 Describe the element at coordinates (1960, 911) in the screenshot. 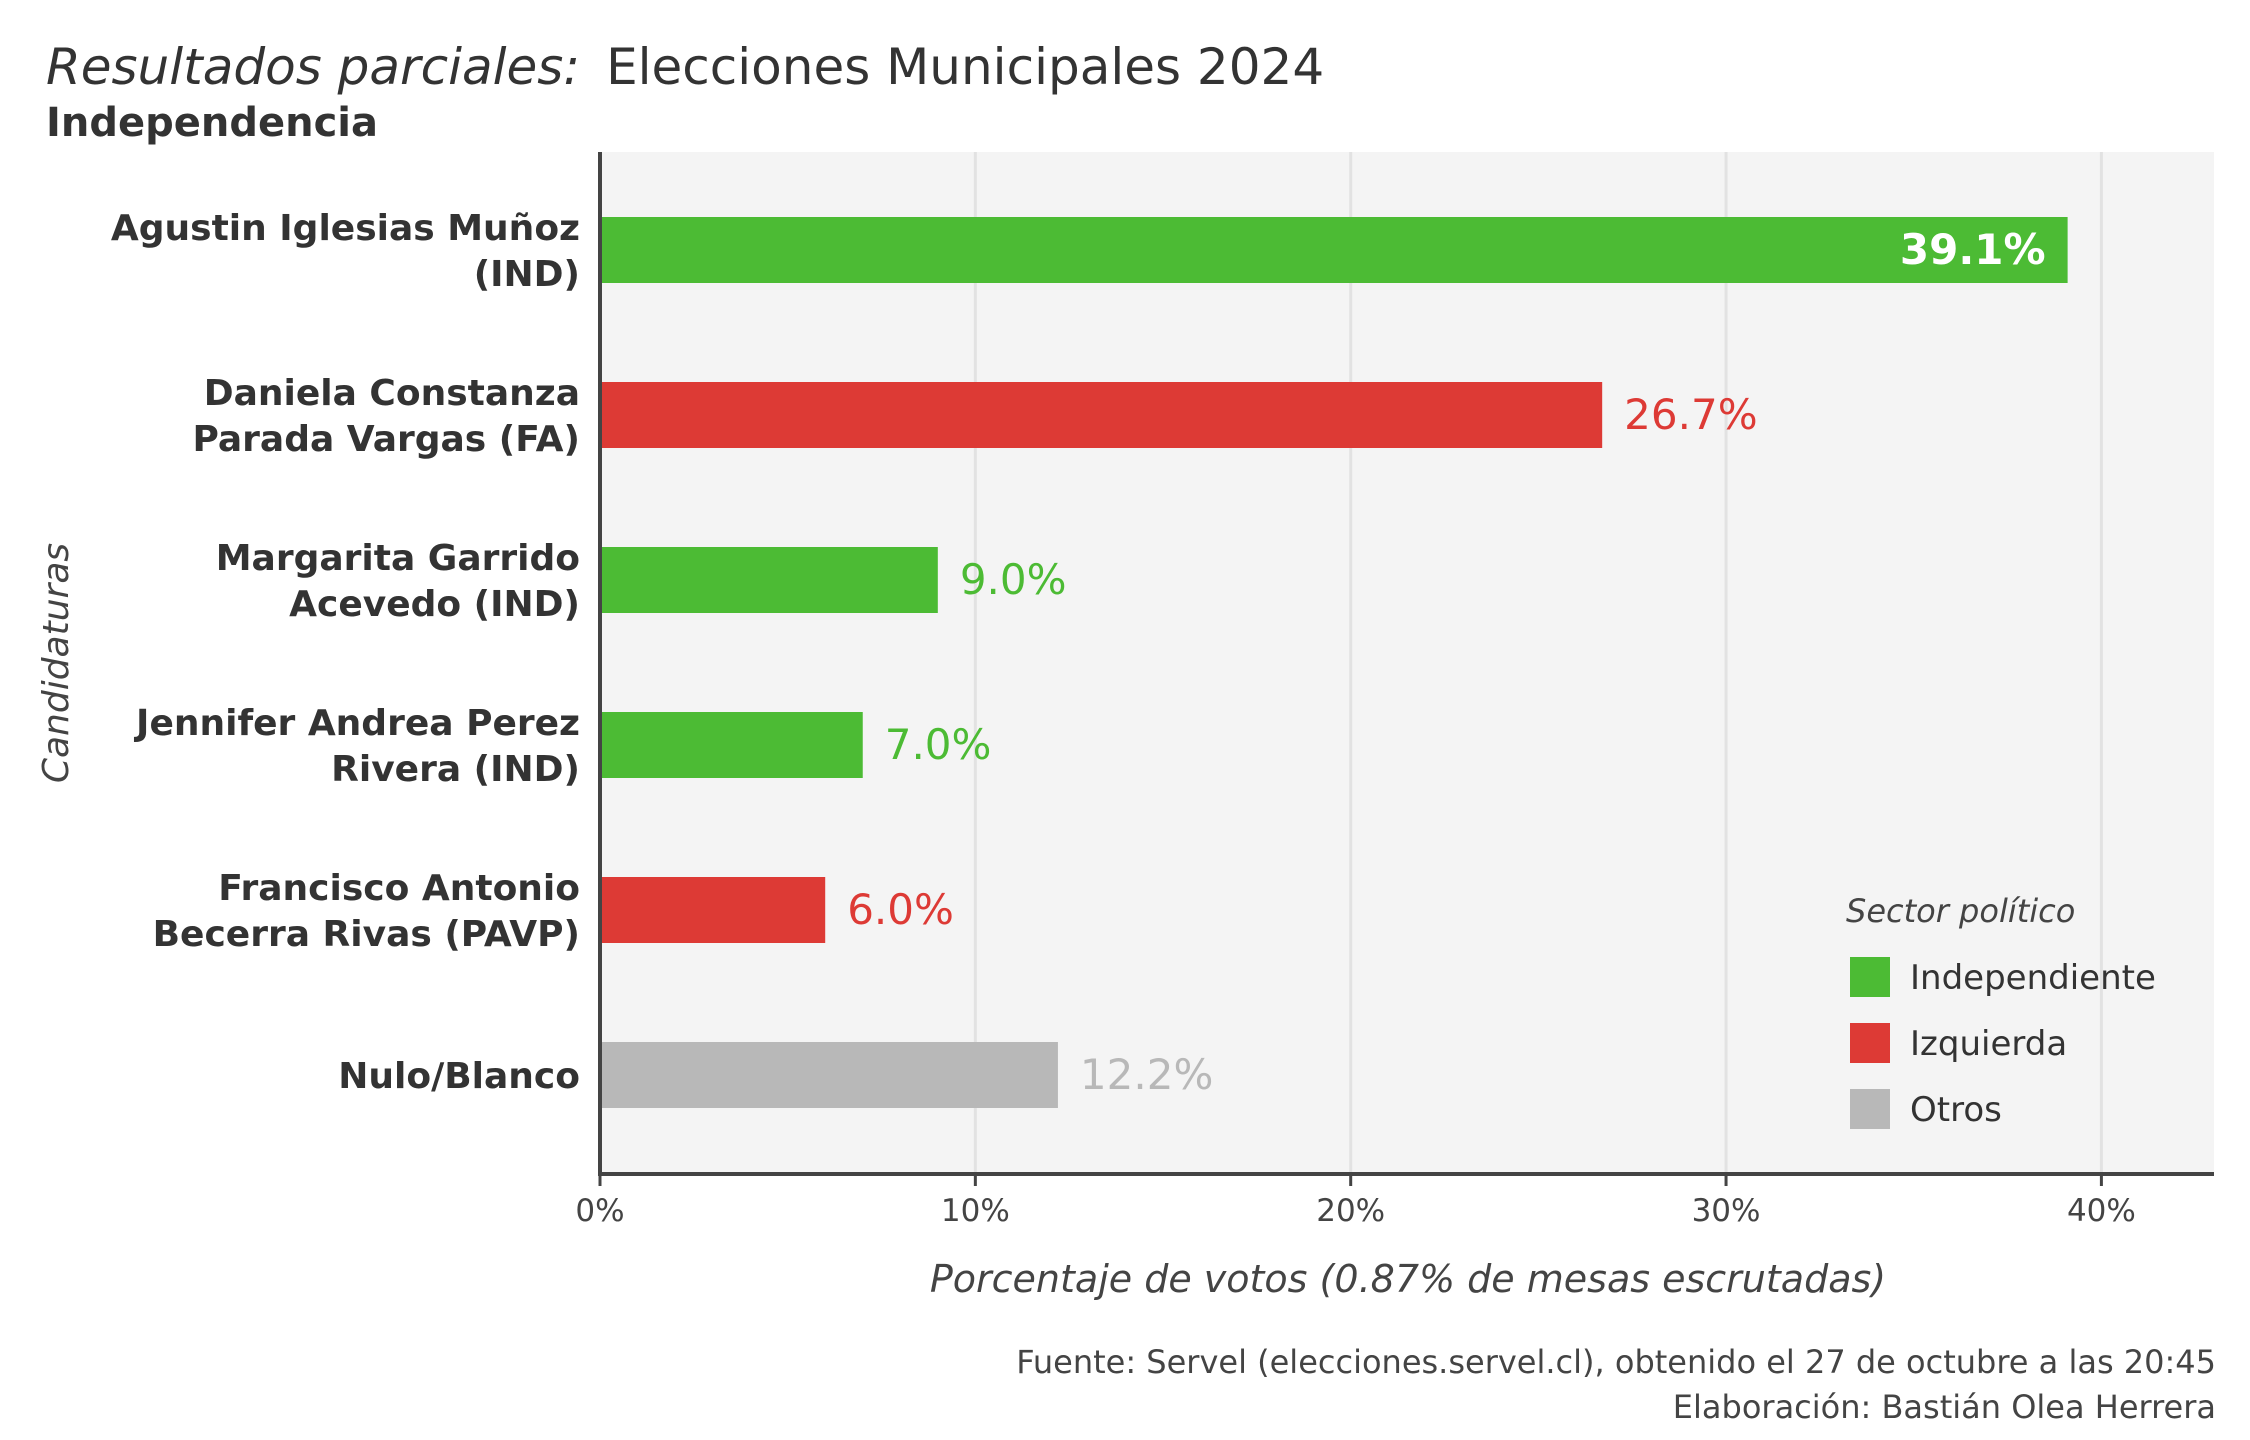

I see `legend-title: Sector político` at that location.